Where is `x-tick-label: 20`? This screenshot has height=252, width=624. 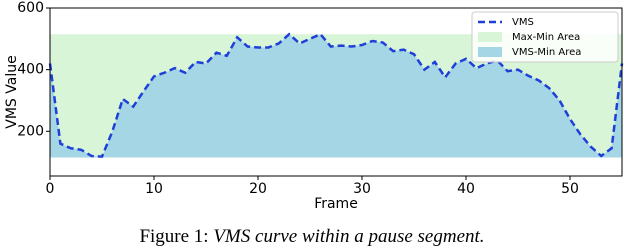
x-tick-label: 20 is located at coordinates (258, 189).